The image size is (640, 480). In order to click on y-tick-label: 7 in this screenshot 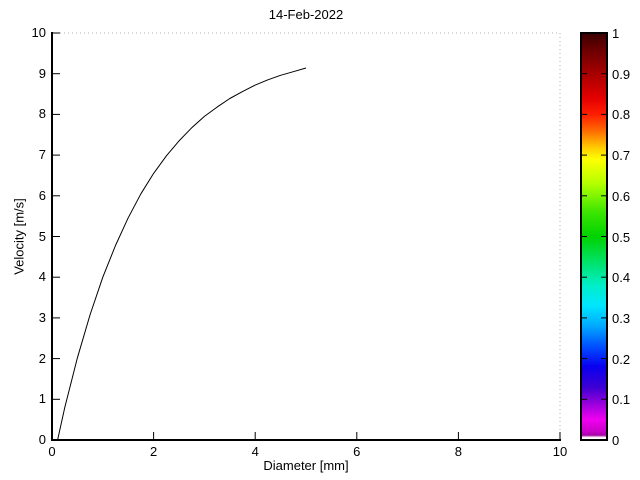, I will do `click(42, 155)`.